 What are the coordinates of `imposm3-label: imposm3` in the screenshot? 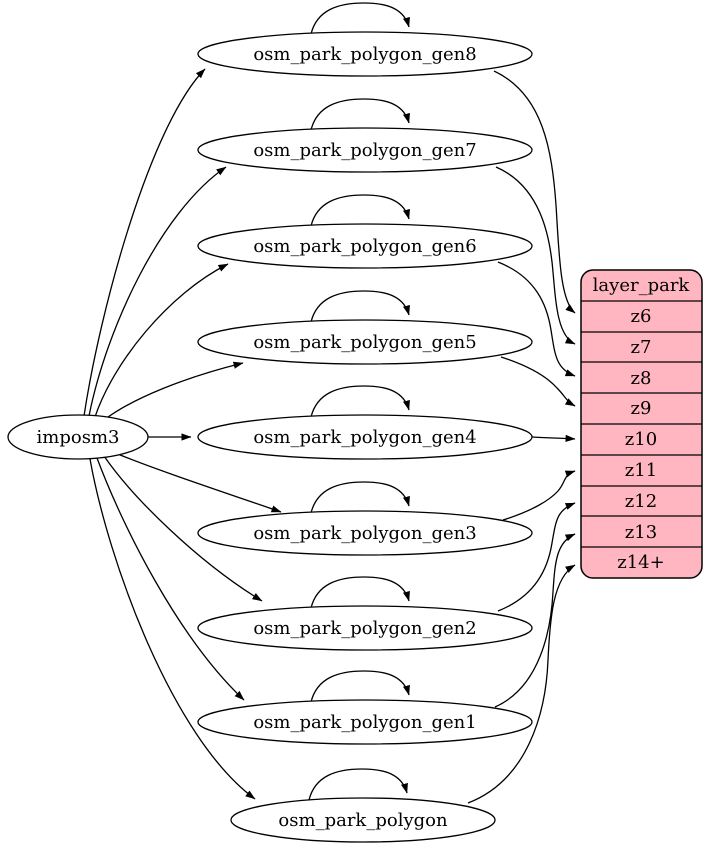 It's located at (78, 437).